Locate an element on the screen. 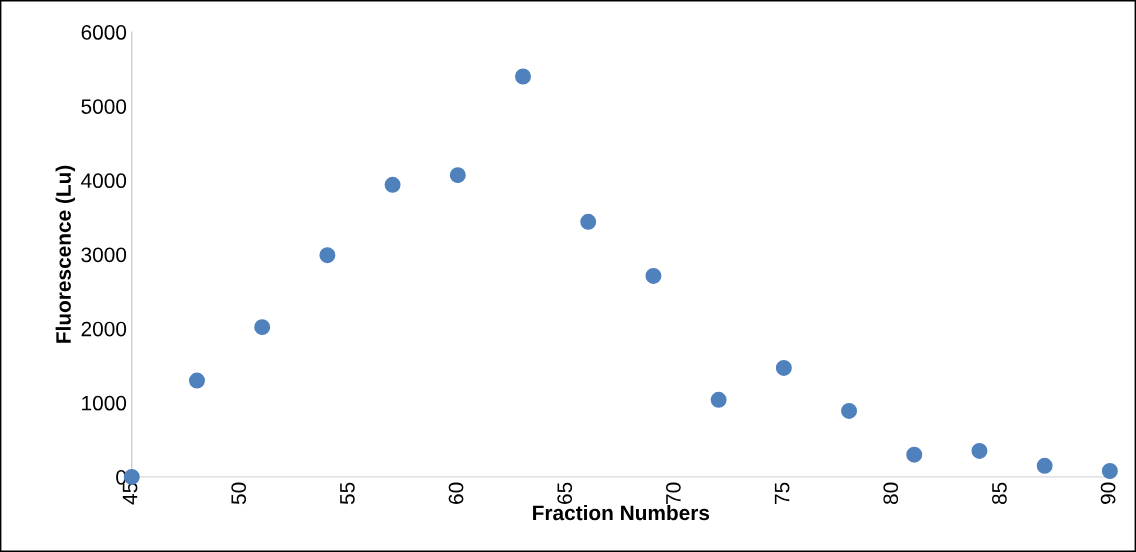 Image resolution: width=1136 pixels, height=552 pixels. x-tick-label: 90 is located at coordinates (1108, 493).